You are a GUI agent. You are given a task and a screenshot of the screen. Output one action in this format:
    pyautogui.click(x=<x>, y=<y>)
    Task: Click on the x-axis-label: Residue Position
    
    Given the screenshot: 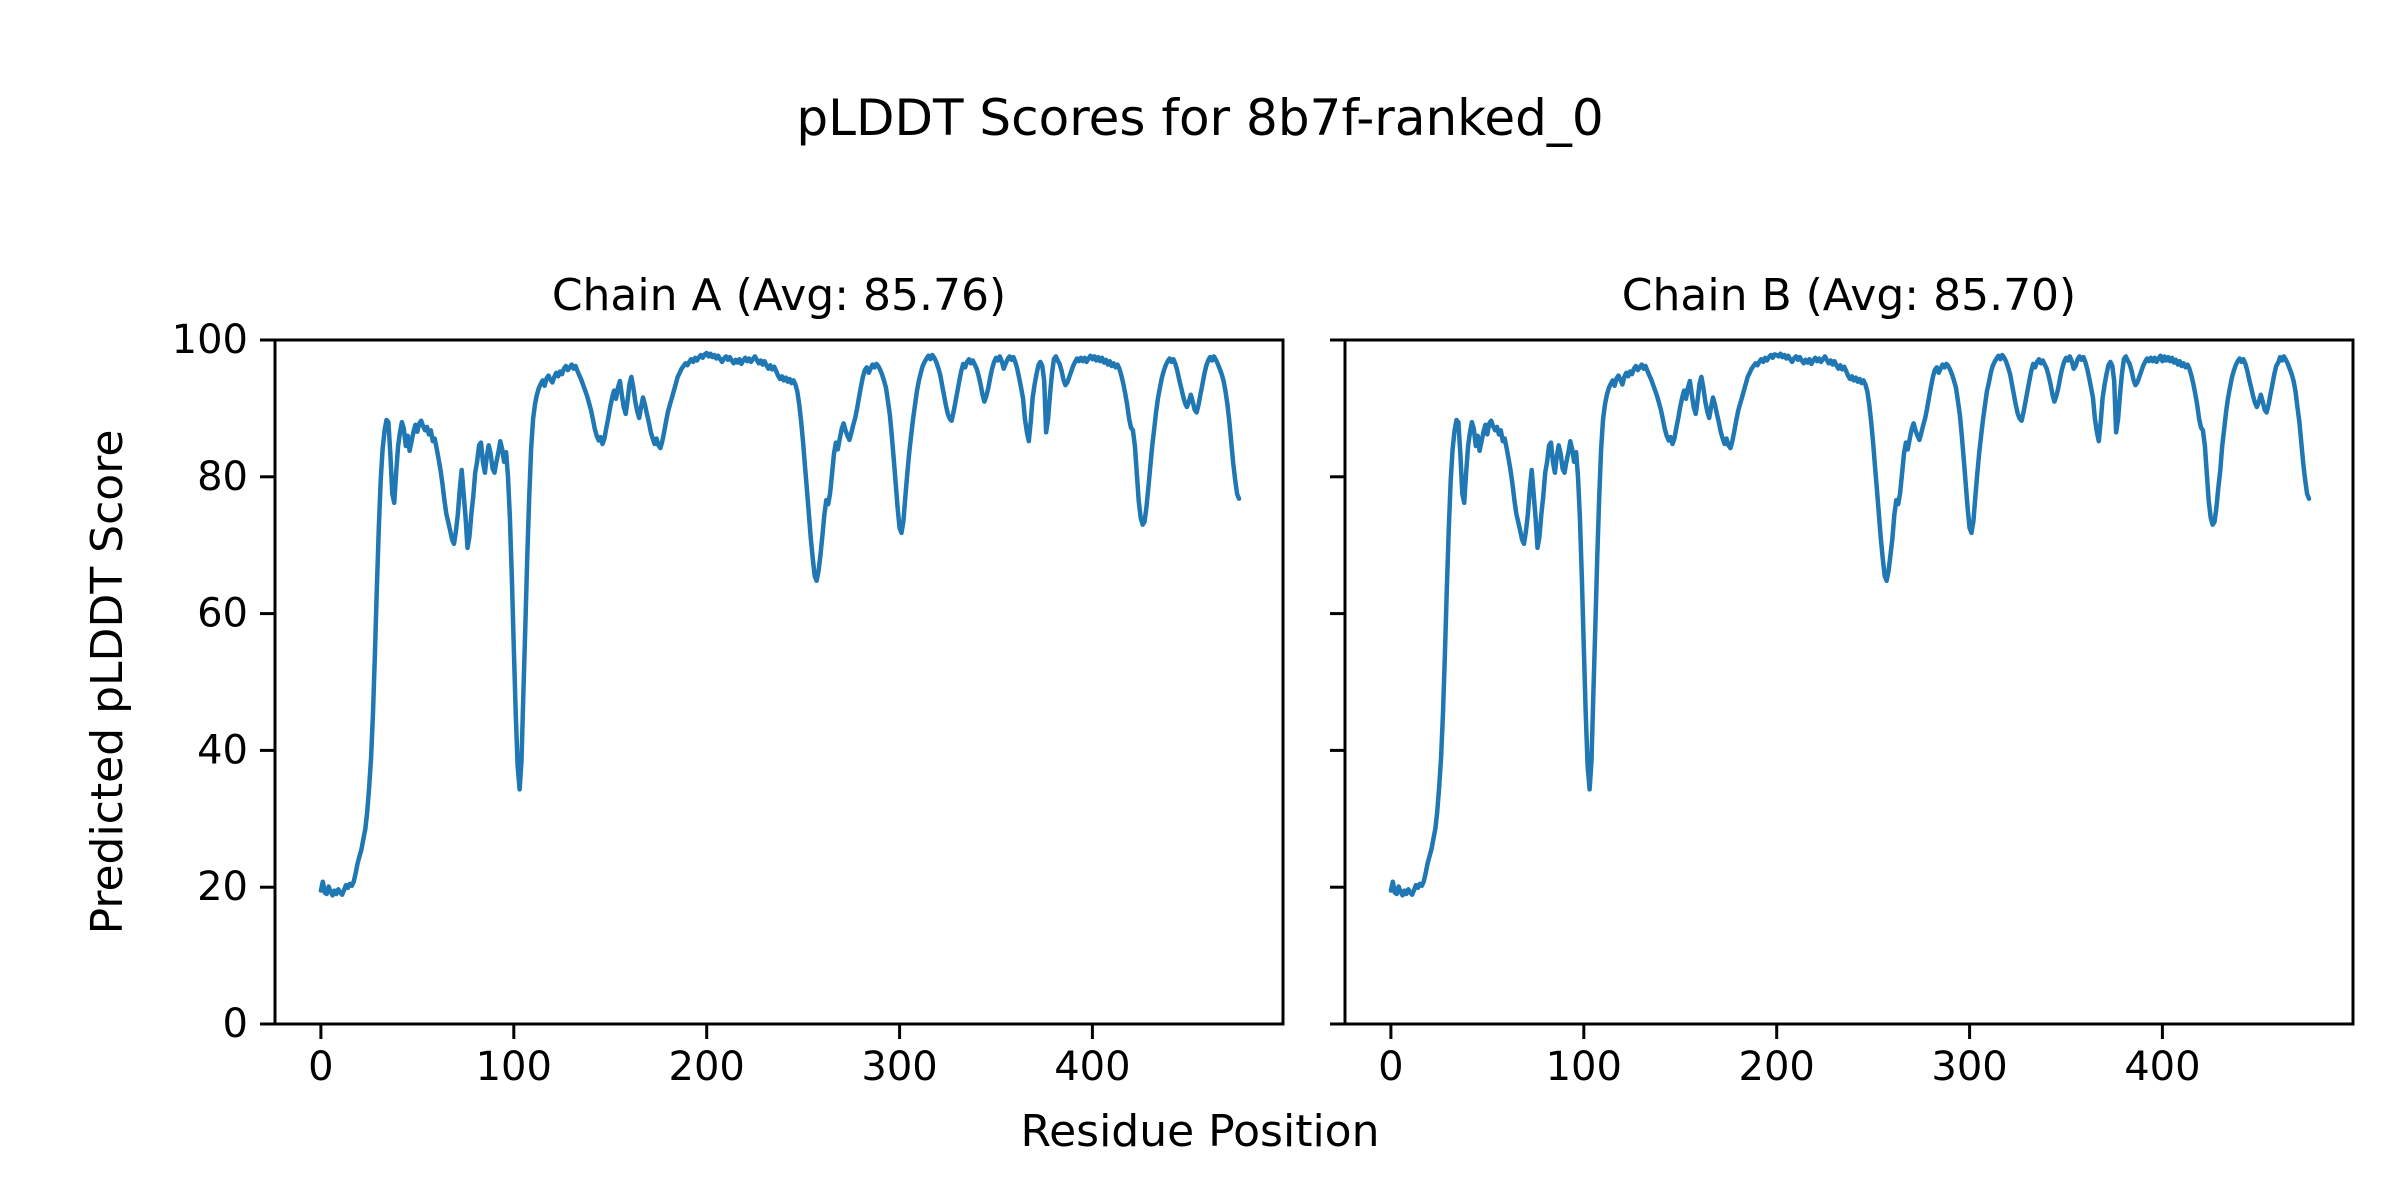 What is the action you would take?
    pyautogui.click(x=1200, y=1131)
    